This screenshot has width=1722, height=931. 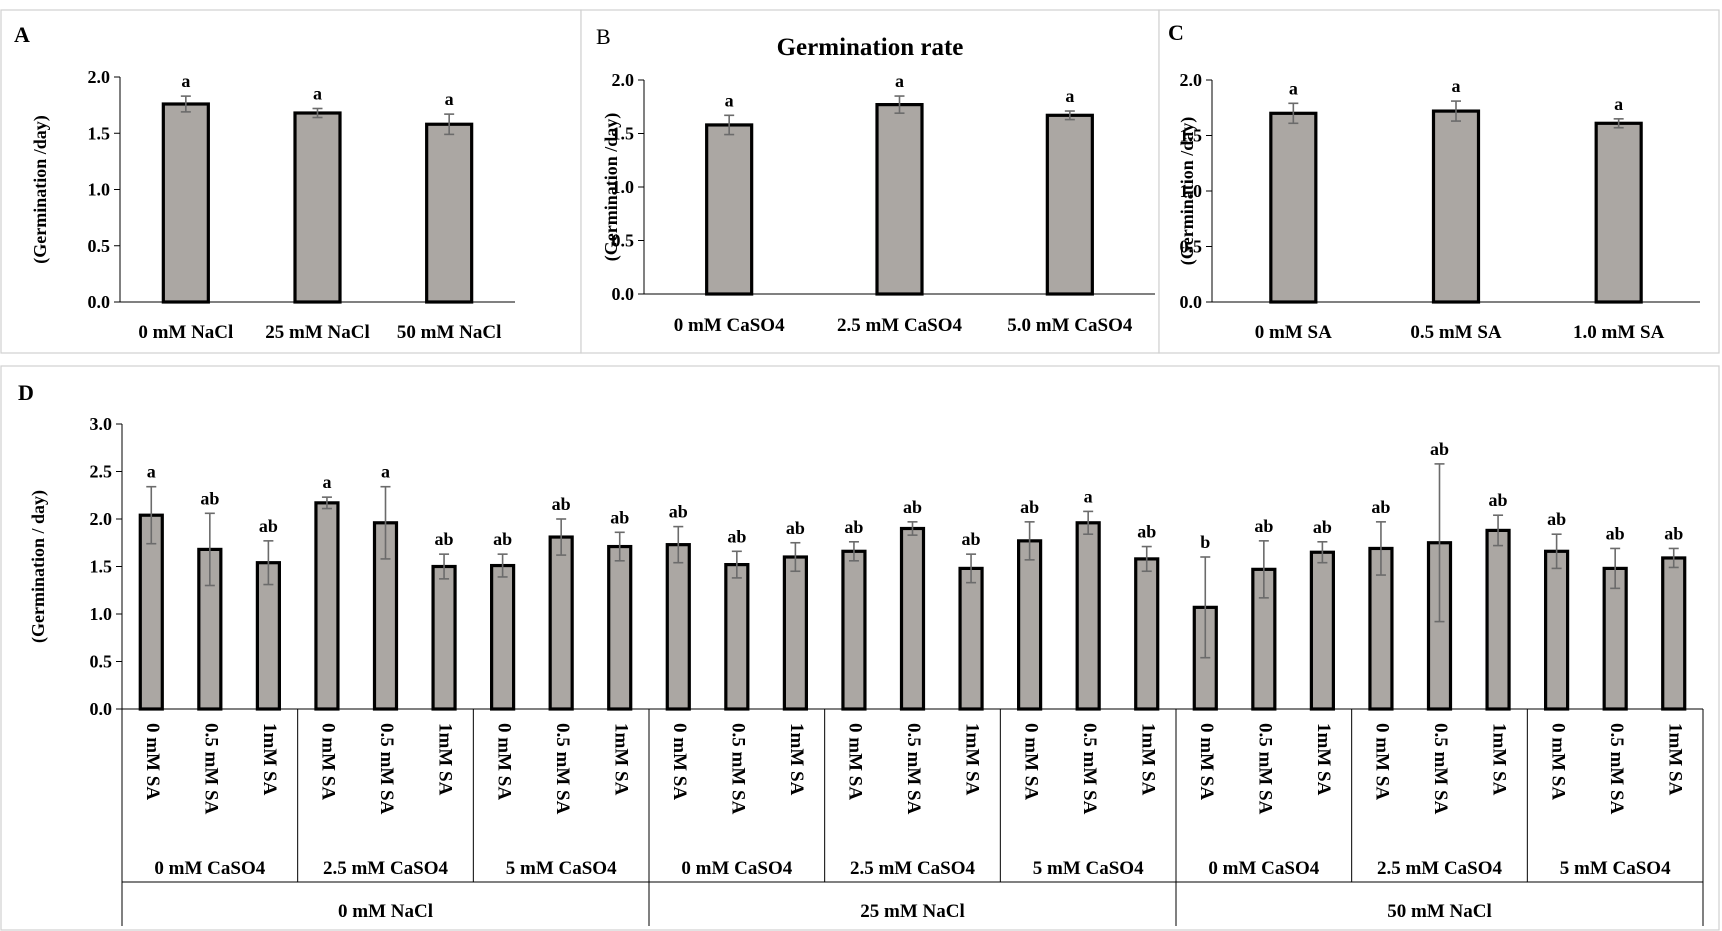 What do you see at coordinates (1191, 302) in the screenshot?
I see `panel-c-y-tick-label: 0.0` at bounding box center [1191, 302].